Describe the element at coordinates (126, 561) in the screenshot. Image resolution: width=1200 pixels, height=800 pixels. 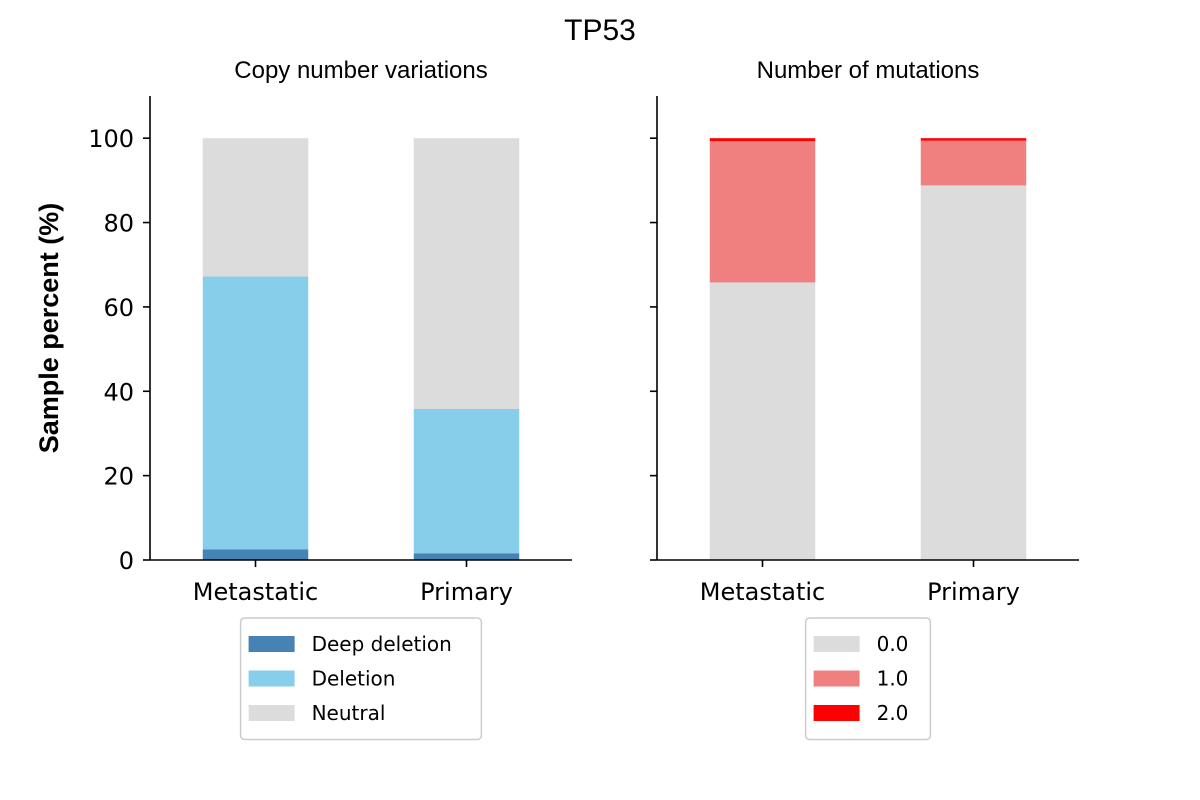
I see `cnv-y-tick-label: 0` at that location.